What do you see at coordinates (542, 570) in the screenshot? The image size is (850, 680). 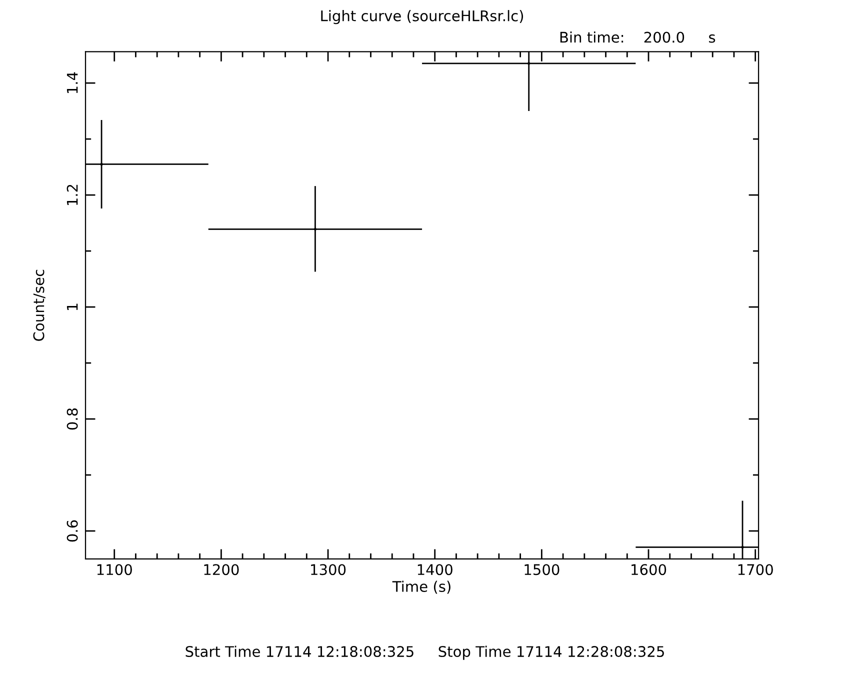 I see `x-tick-label: 1500` at bounding box center [542, 570].